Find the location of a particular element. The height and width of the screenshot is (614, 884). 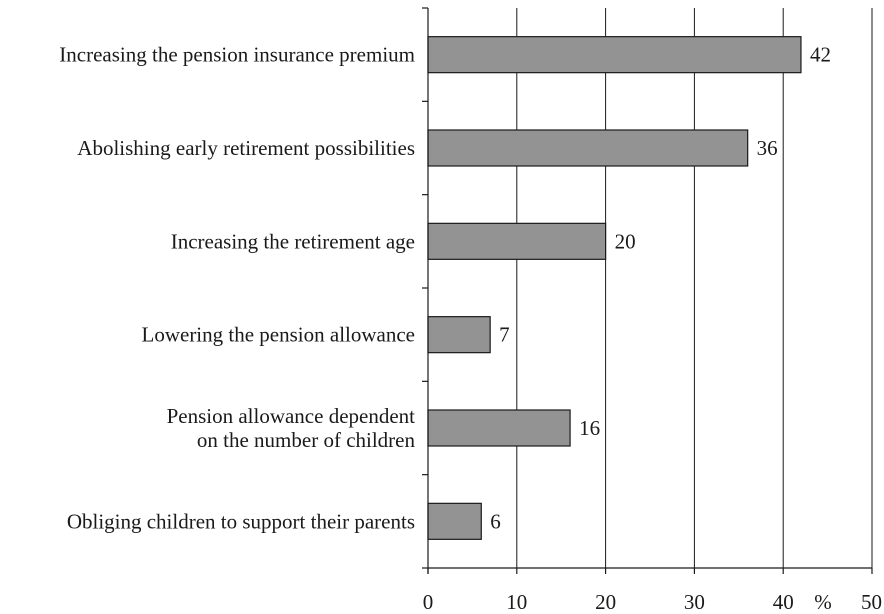

x-tick-label-30: 30 is located at coordinates (694, 602).